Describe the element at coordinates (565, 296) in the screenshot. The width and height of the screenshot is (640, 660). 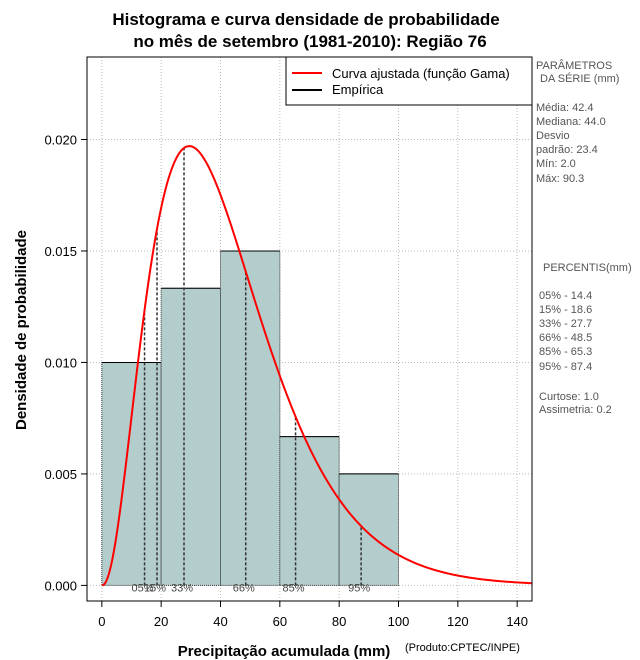
I see `percentil-line: 05% - 14.4` at that location.